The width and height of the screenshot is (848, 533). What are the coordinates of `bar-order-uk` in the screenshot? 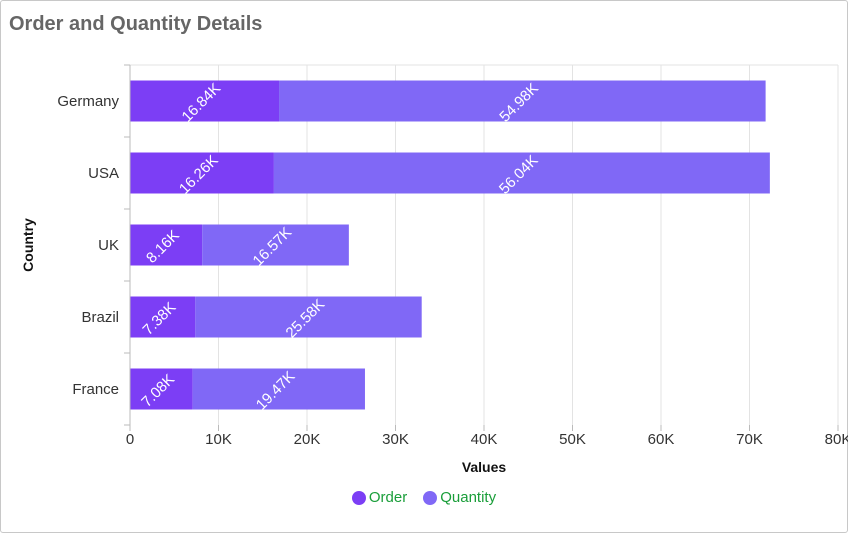 It's located at (166, 245).